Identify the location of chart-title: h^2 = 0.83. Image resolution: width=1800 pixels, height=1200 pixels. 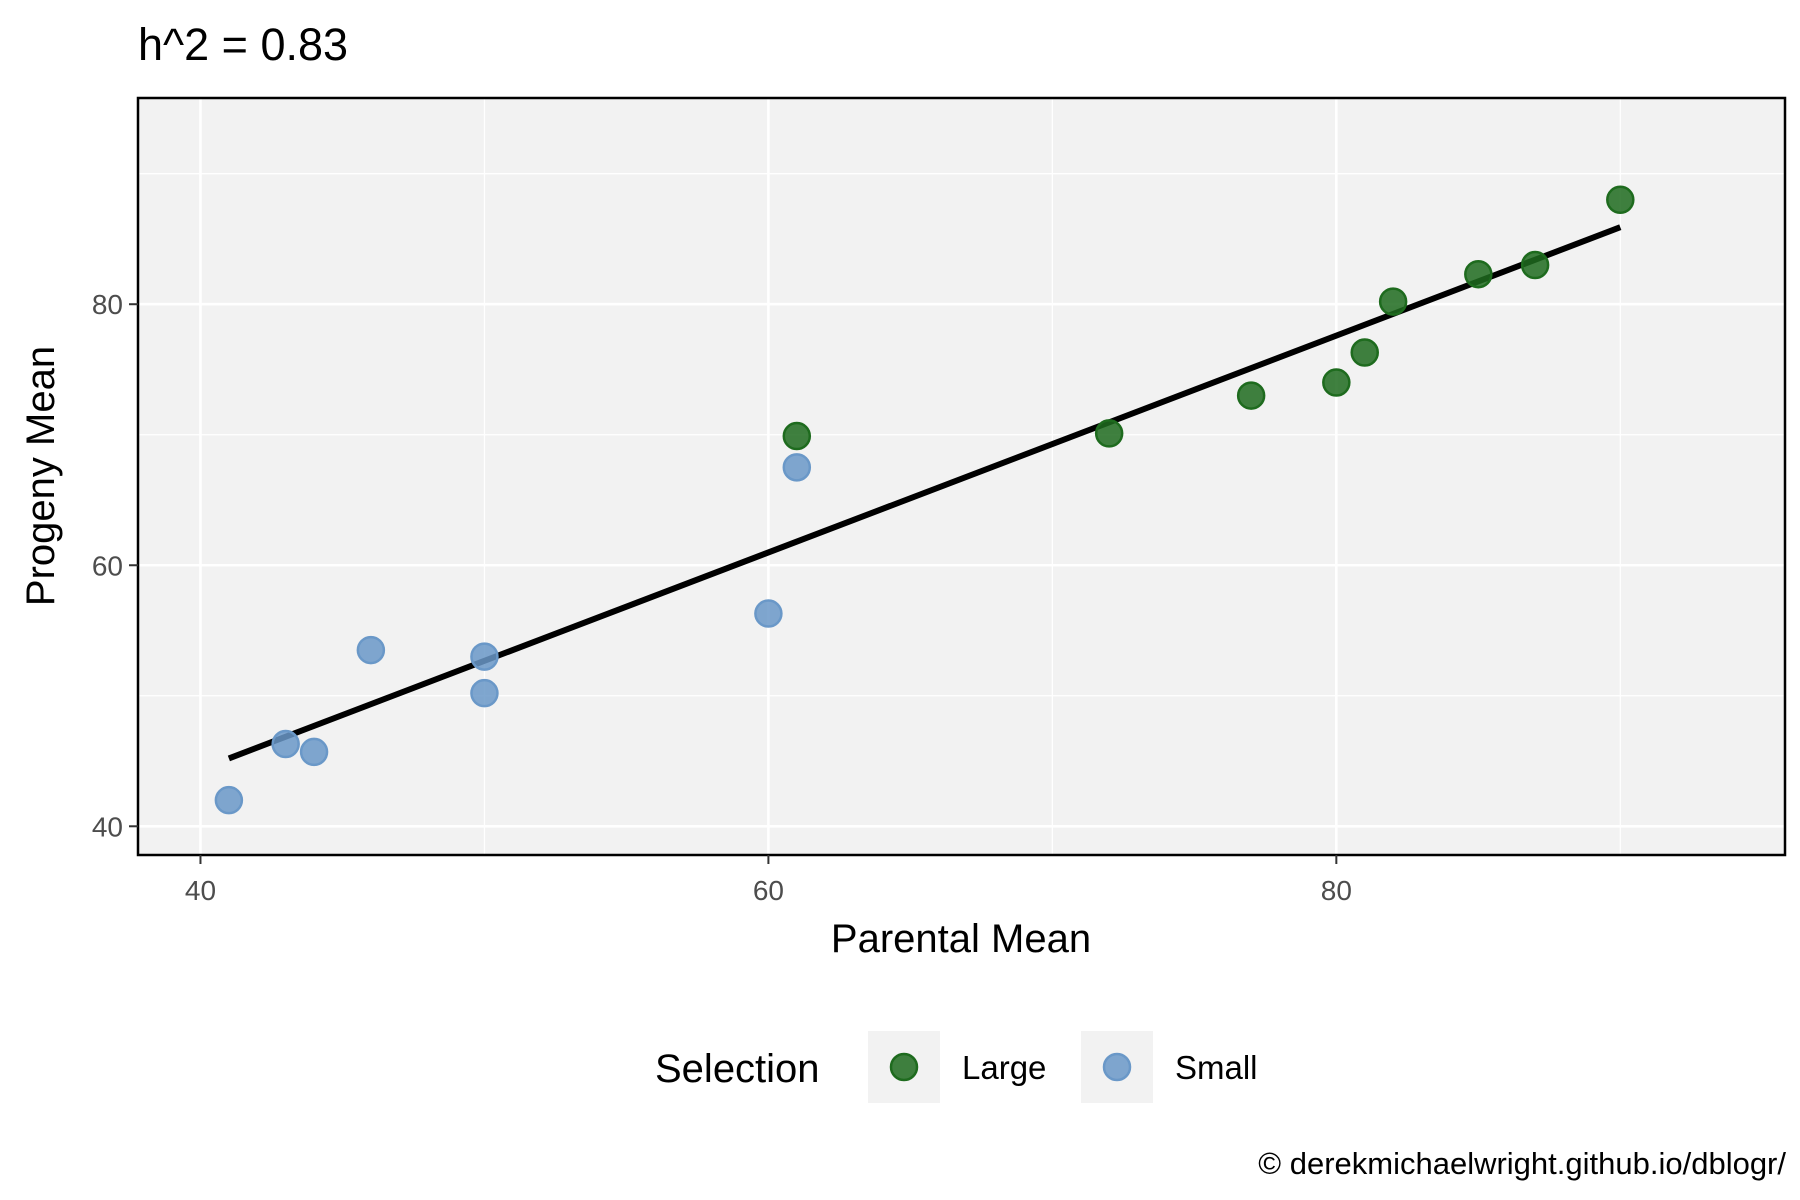
(243, 44).